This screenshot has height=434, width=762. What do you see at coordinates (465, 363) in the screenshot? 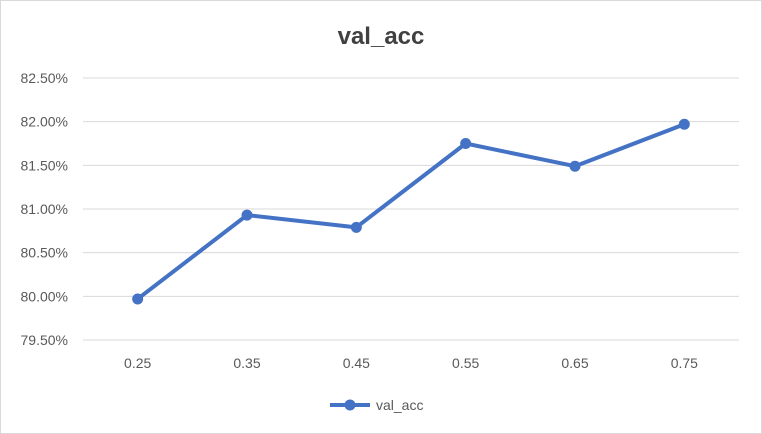
I see `x-tick-label: 0.55` at bounding box center [465, 363].